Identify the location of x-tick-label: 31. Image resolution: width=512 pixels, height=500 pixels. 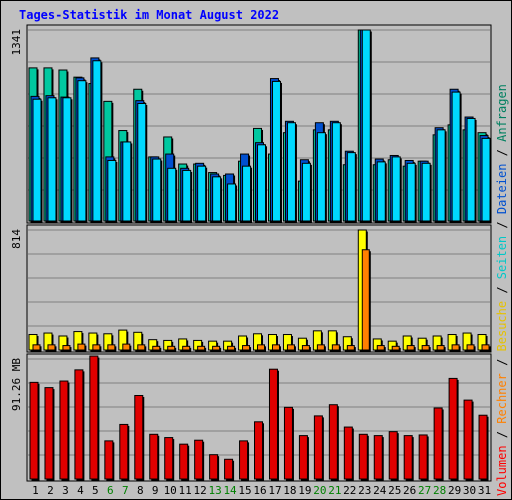
(484, 490).